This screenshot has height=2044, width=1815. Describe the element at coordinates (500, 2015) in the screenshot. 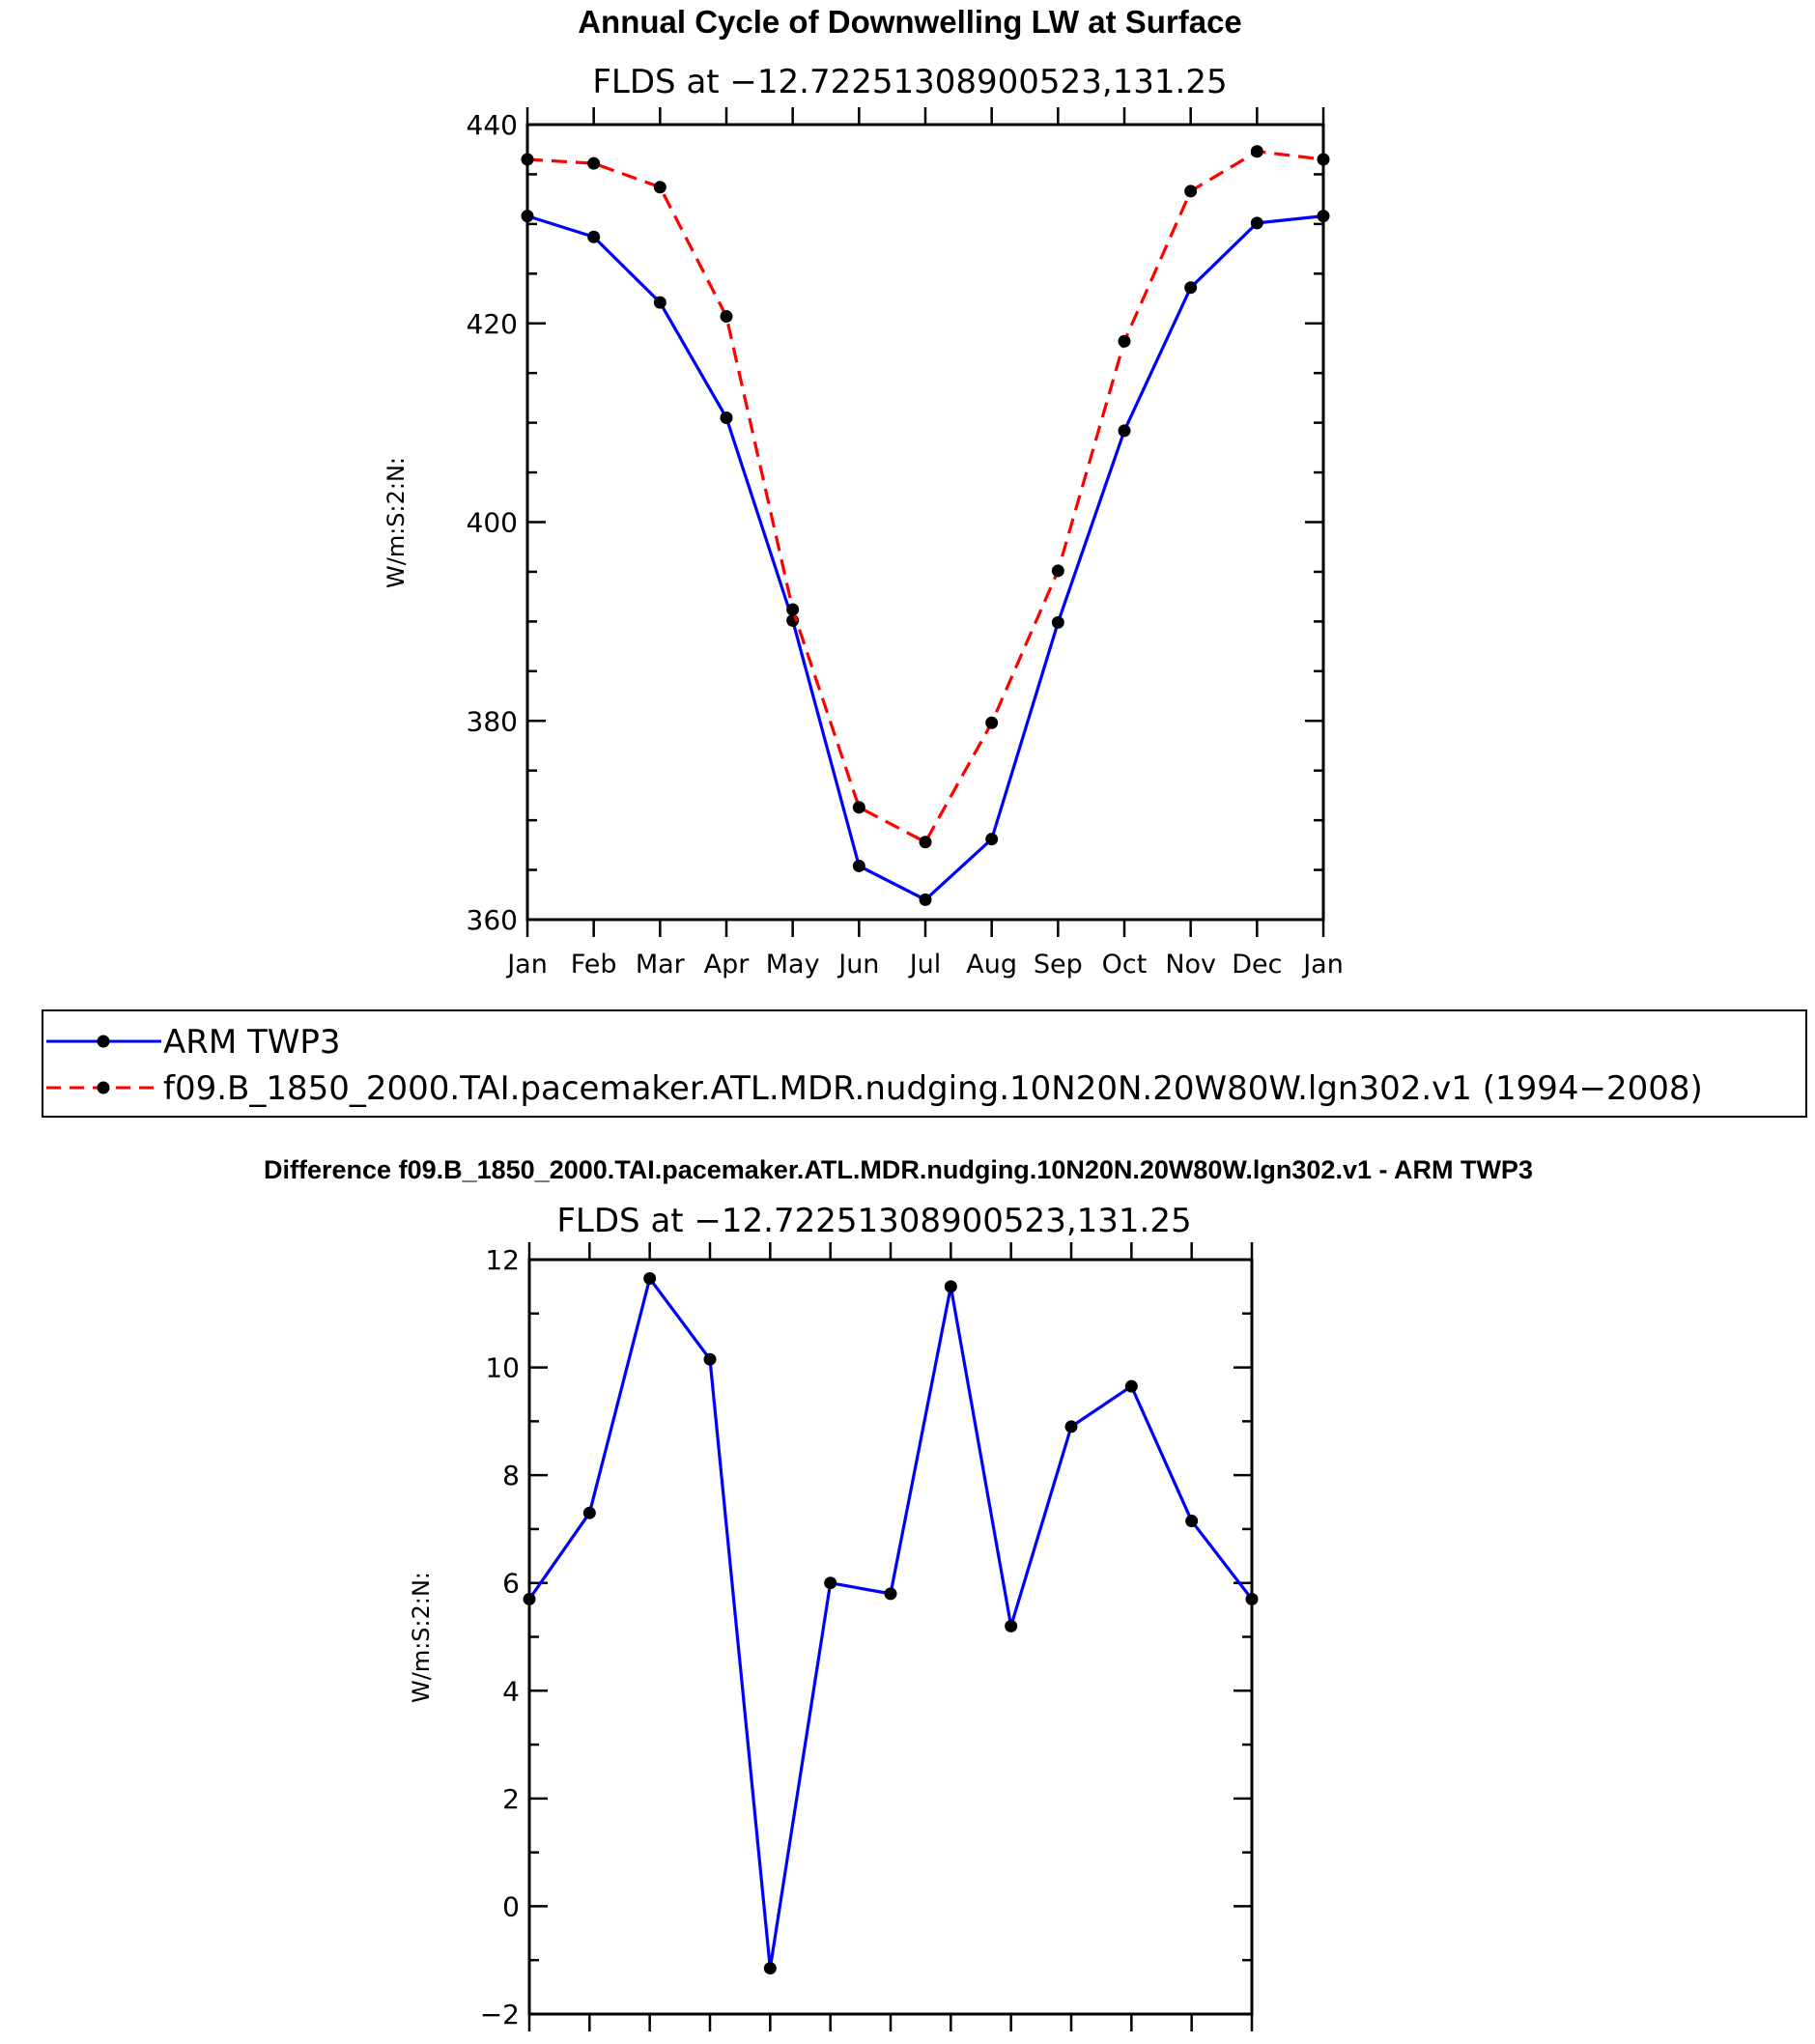

I see `y-tick-label: −2` at that location.